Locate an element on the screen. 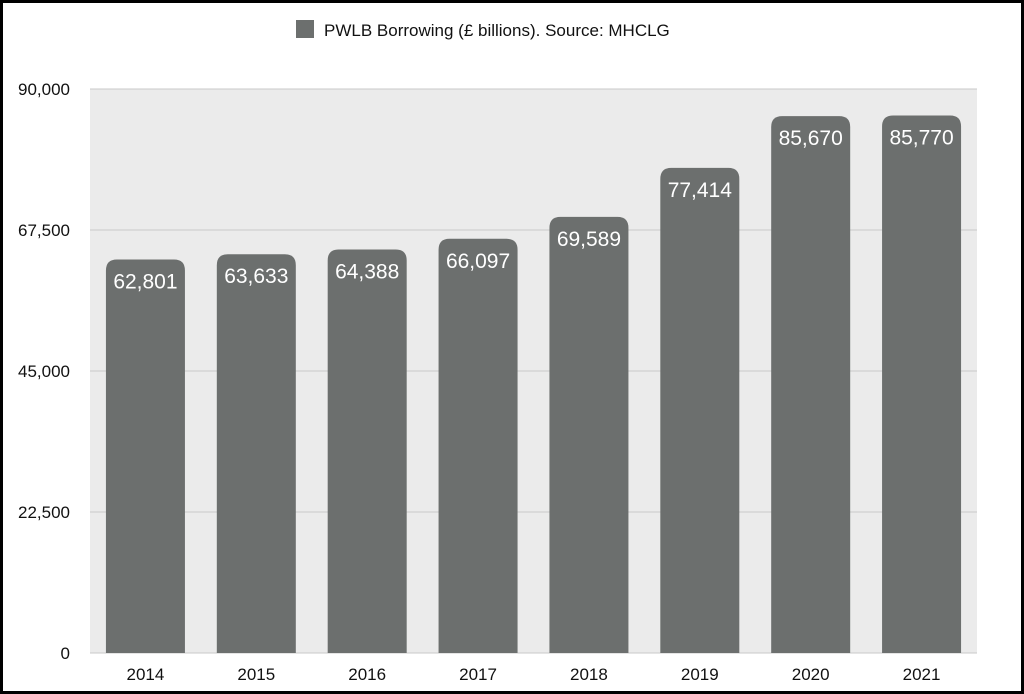 The width and height of the screenshot is (1024, 694). x-tick-label: 2015 is located at coordinates (256, 674).